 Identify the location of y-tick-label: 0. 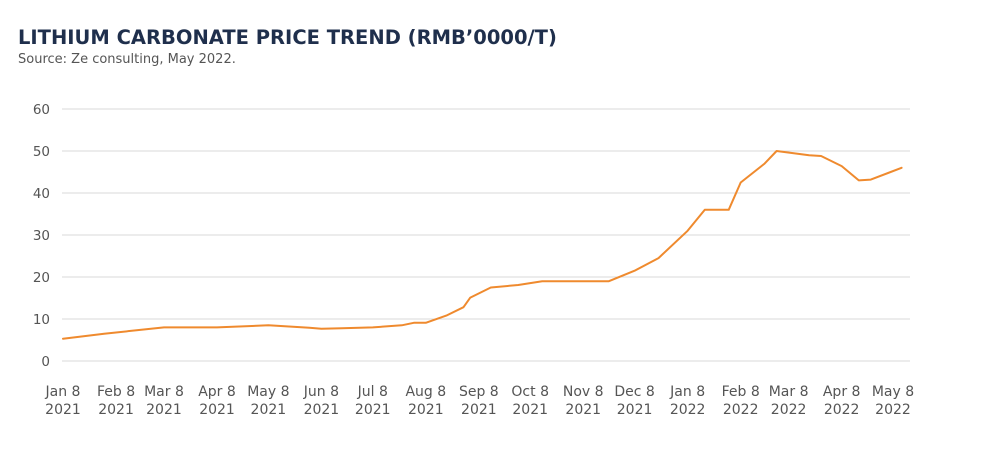
(45, 362).